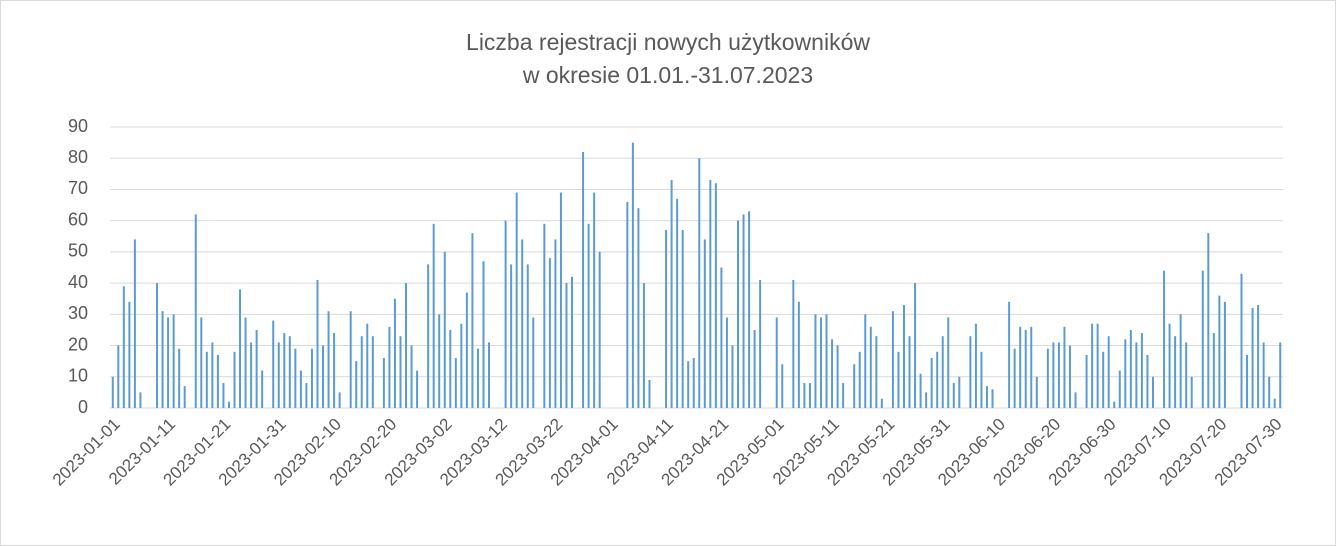  I want to click on chart-title: Liczba rejestracji nowych użytkowników, so click(668, 42).